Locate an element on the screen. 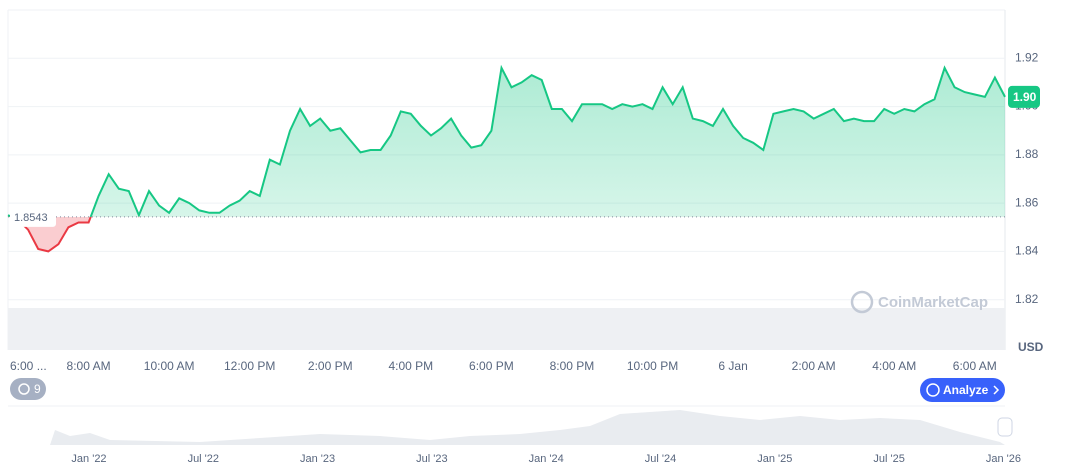 Image resolution: width=1072 pixels, height=475 pixels. baseline-label: 1.8543 is located at coordinates (31, 218).